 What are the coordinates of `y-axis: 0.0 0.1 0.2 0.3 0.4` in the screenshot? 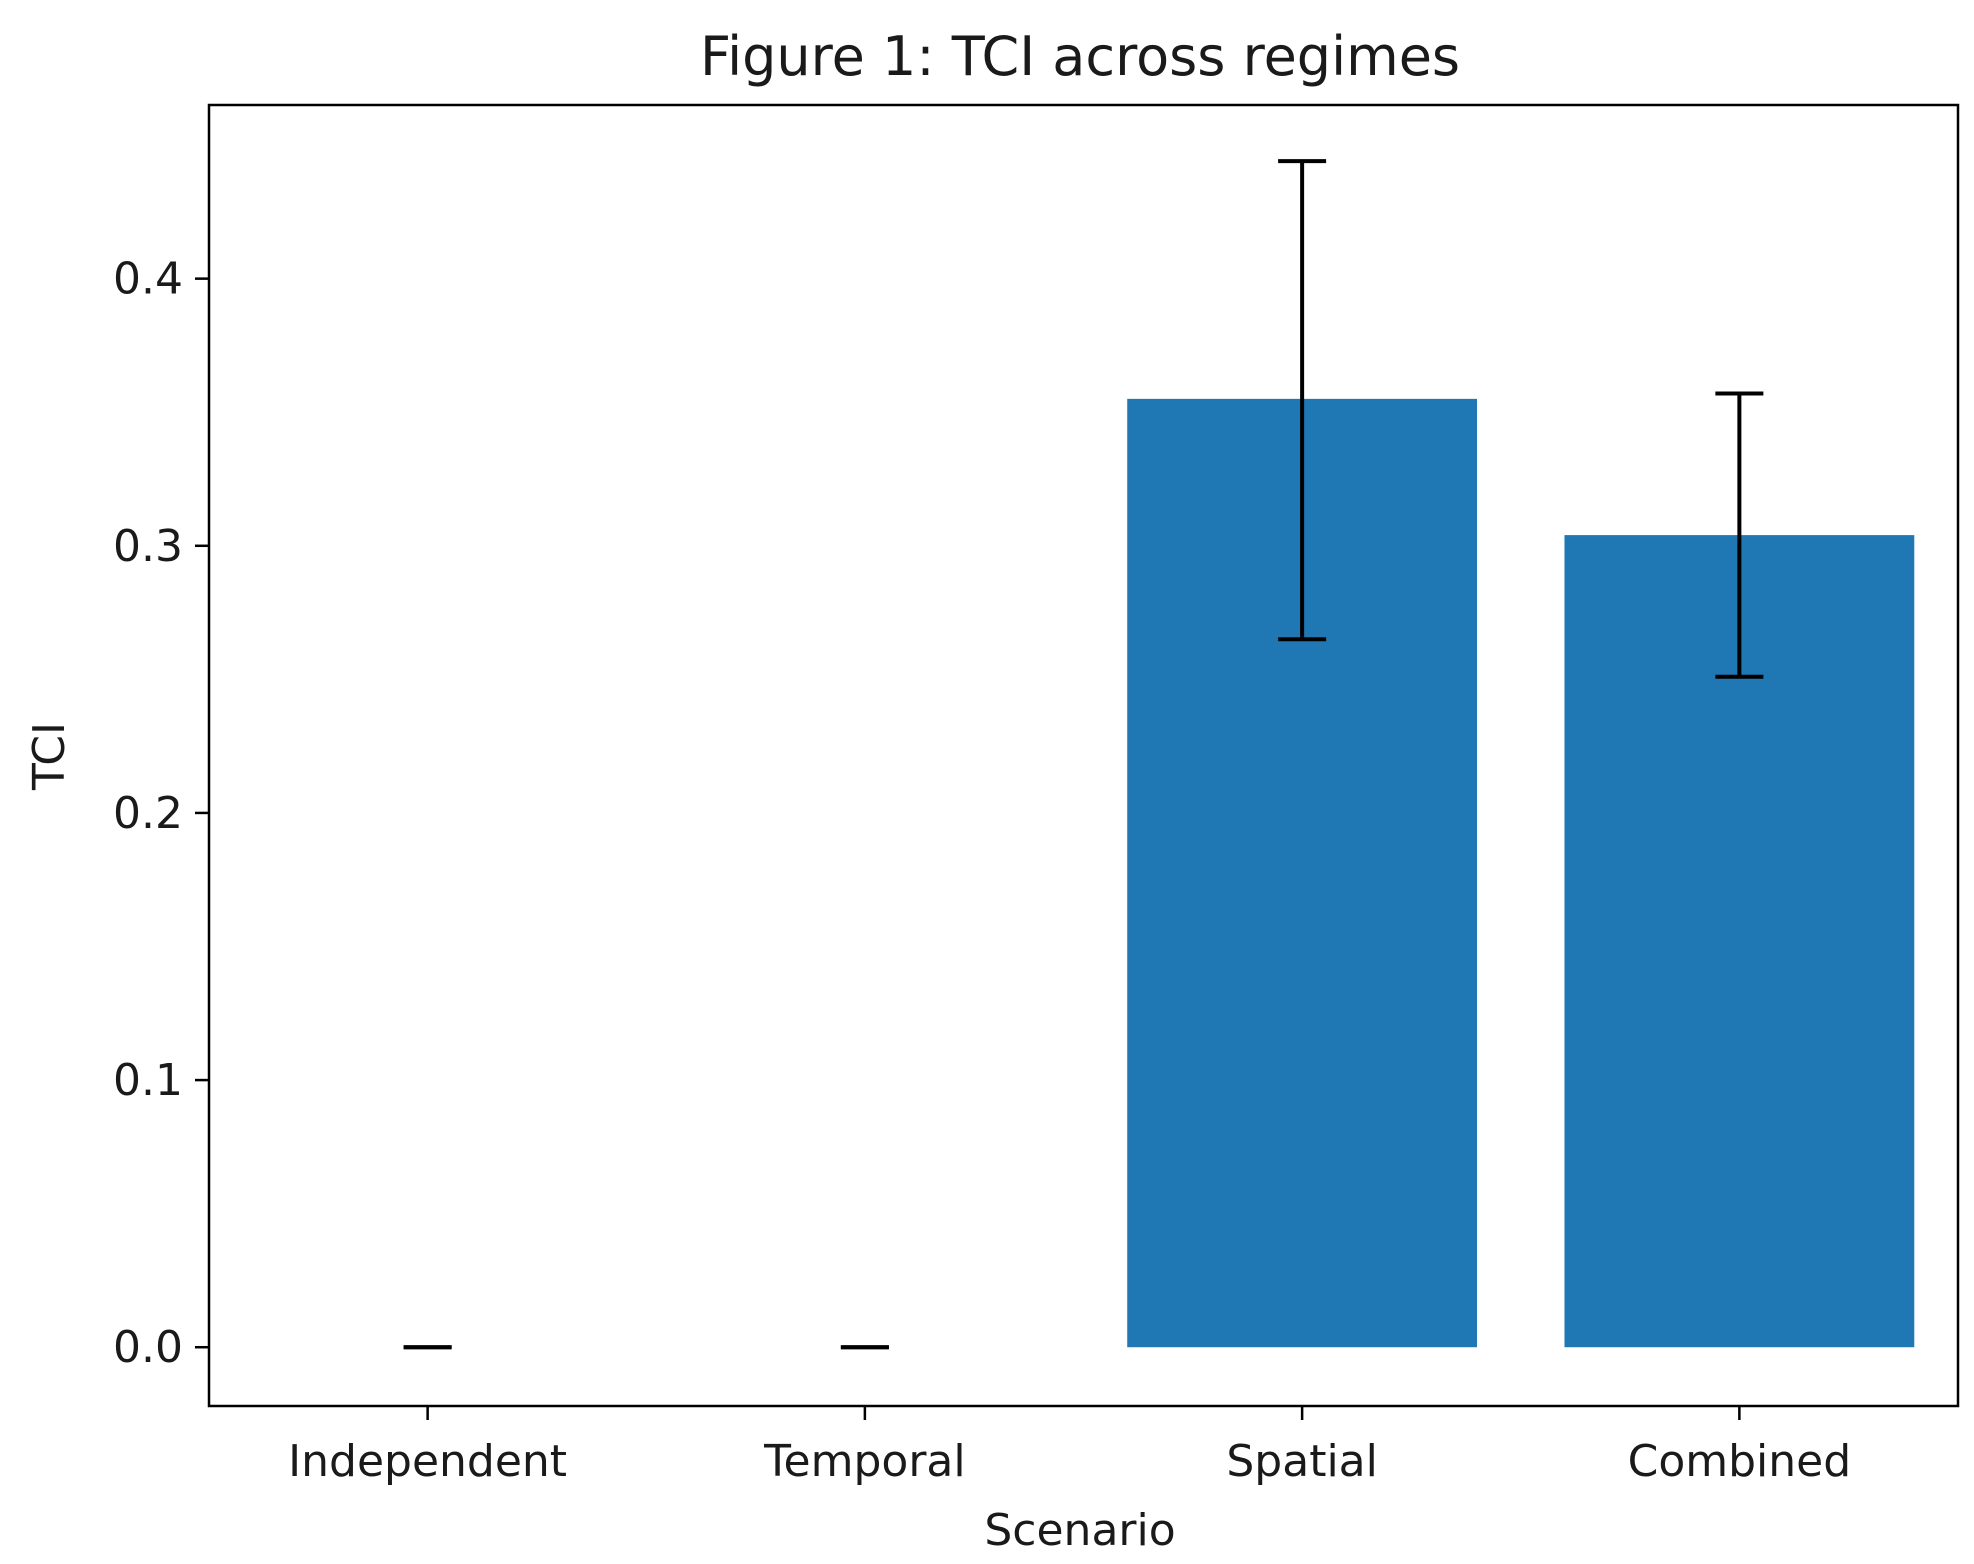 It's located at (161, 813).